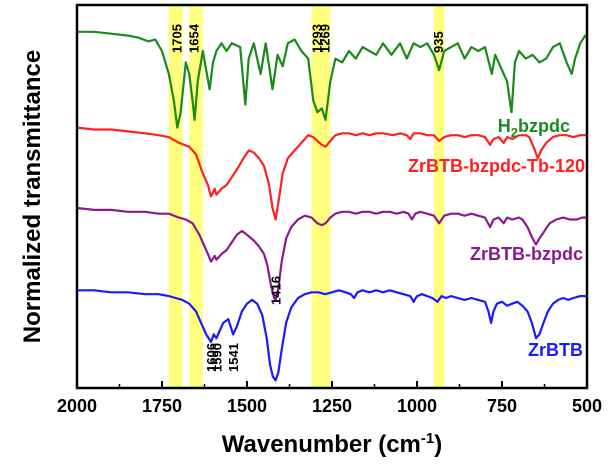 The height and width of the screenshot is (465, 611). Describe the element at coordinates (194, 38) in the screenshot. I see `band-label-1: 1654` at that location.